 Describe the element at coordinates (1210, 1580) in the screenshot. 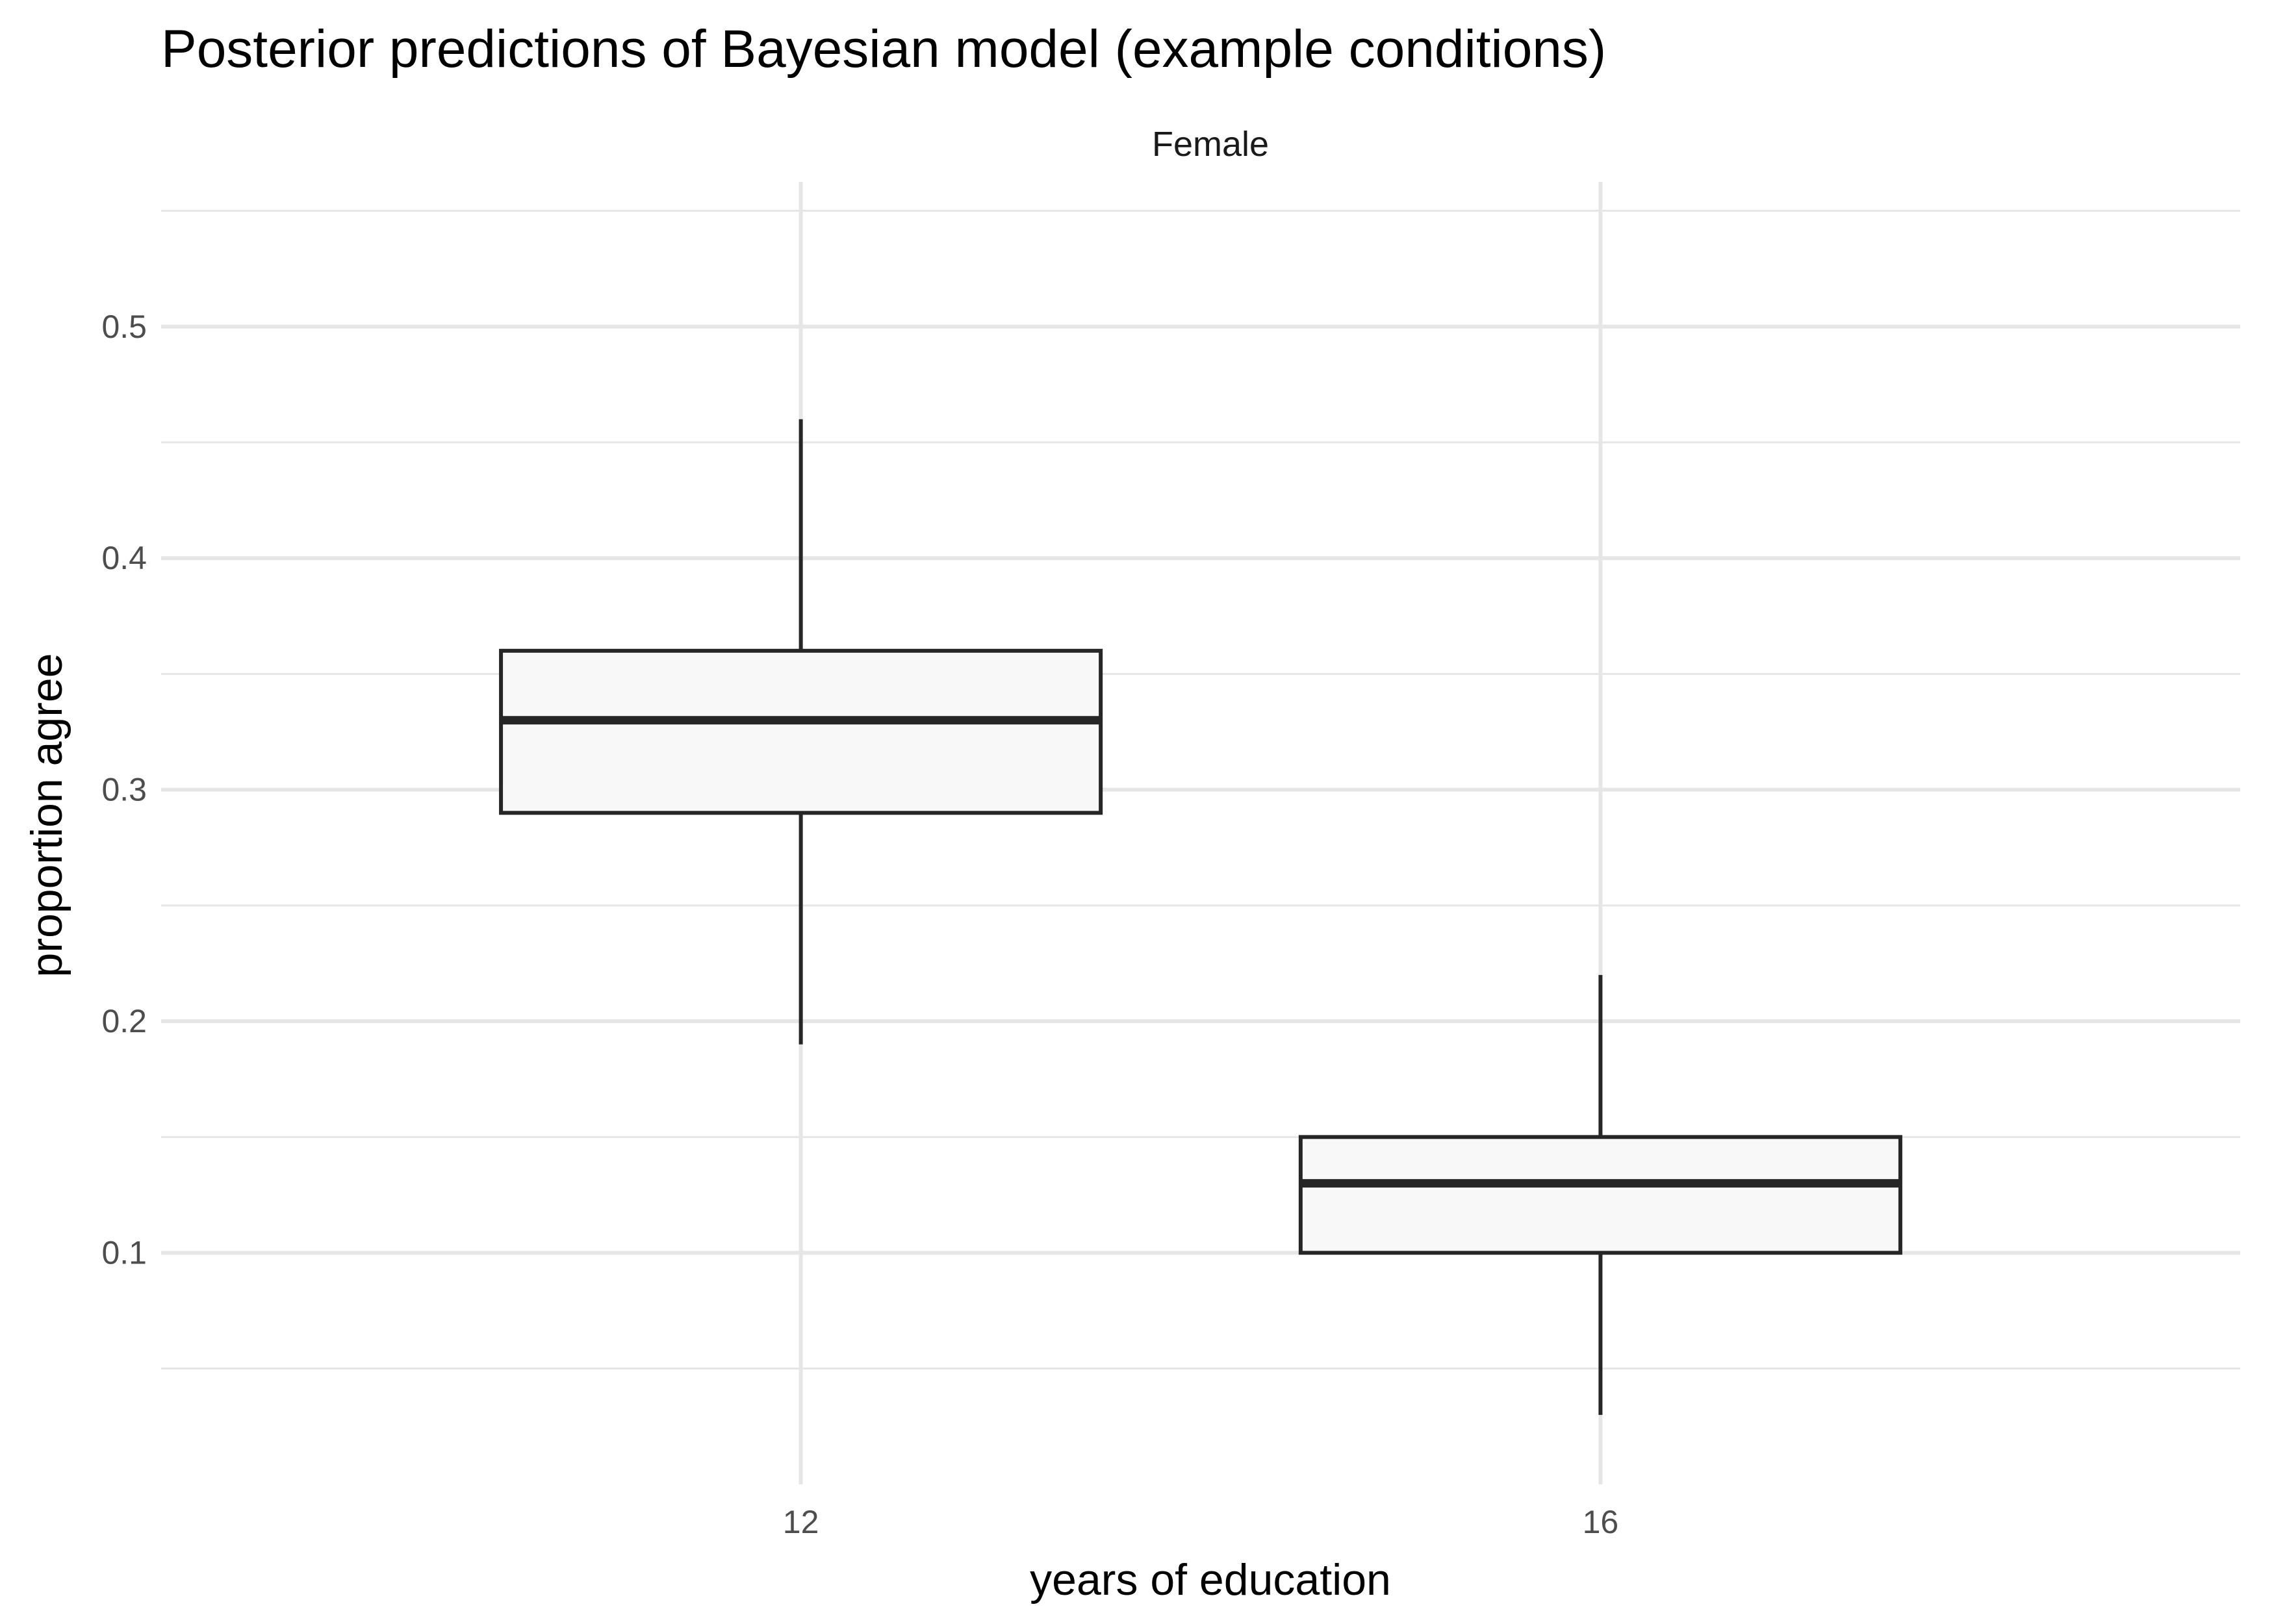

I see `x-axis-title: years of education` at that location.